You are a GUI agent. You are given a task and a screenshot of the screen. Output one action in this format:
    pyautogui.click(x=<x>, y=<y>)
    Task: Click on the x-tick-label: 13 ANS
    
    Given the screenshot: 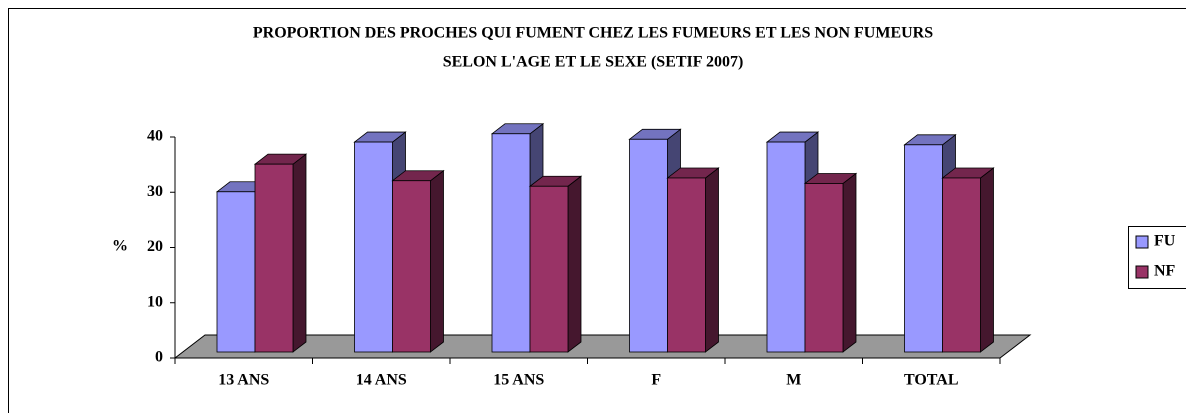 What is the action you would take?
    pyautogui.click(x=243, y=380)
    